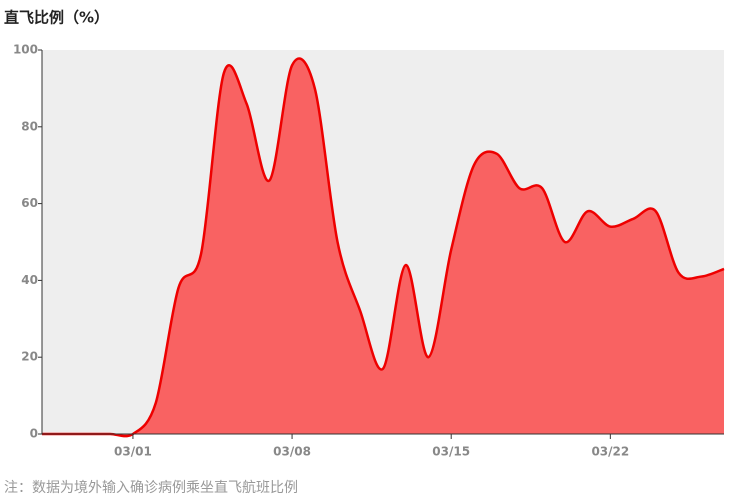  Describe the element at coordinates (133, 452) in the screenshot. I see `x-tick-label: 03/01` at that location.